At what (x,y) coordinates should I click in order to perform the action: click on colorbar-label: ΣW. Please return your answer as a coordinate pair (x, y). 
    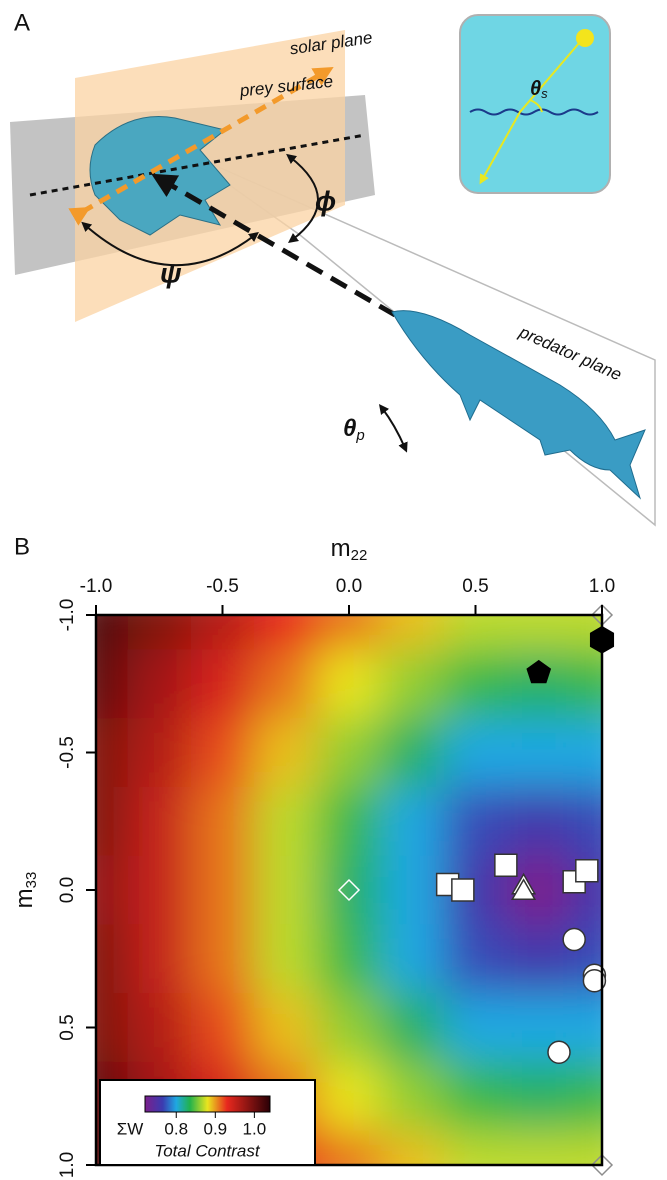
    Looking at the image, I should click on (130, 1128).